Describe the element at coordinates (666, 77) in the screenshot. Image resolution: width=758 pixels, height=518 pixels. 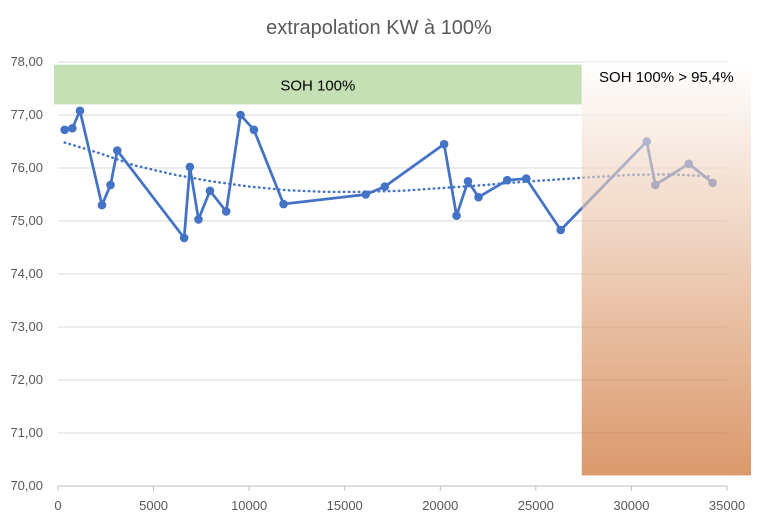
I see `soh-95-band-label: SOH 100% > 95,4%` at that location.